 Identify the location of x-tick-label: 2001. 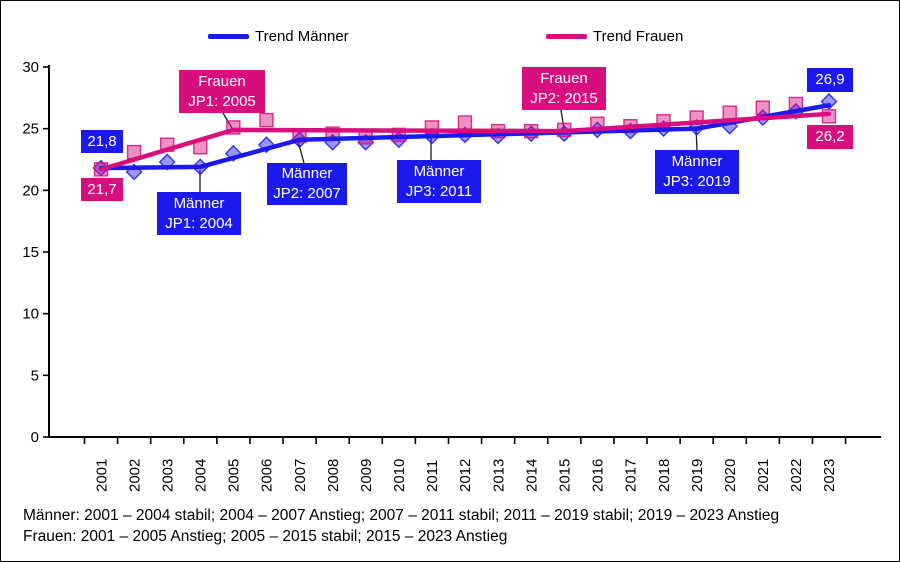
(101, 475).